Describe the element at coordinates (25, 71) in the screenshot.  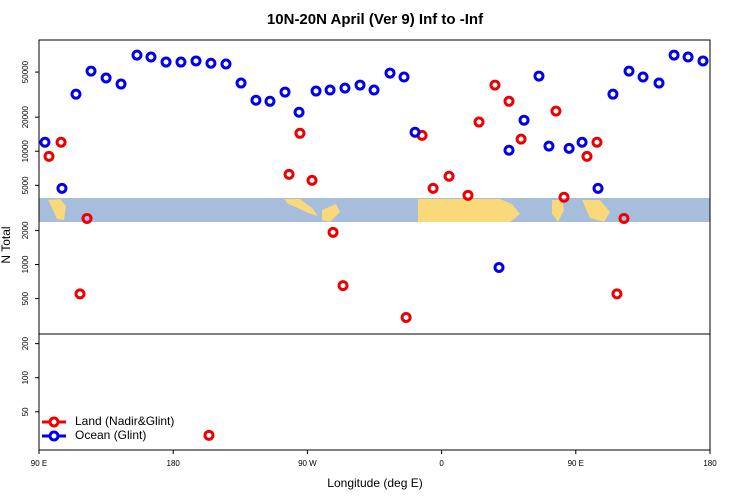
I see `y-tick-label: 50000` at that location.